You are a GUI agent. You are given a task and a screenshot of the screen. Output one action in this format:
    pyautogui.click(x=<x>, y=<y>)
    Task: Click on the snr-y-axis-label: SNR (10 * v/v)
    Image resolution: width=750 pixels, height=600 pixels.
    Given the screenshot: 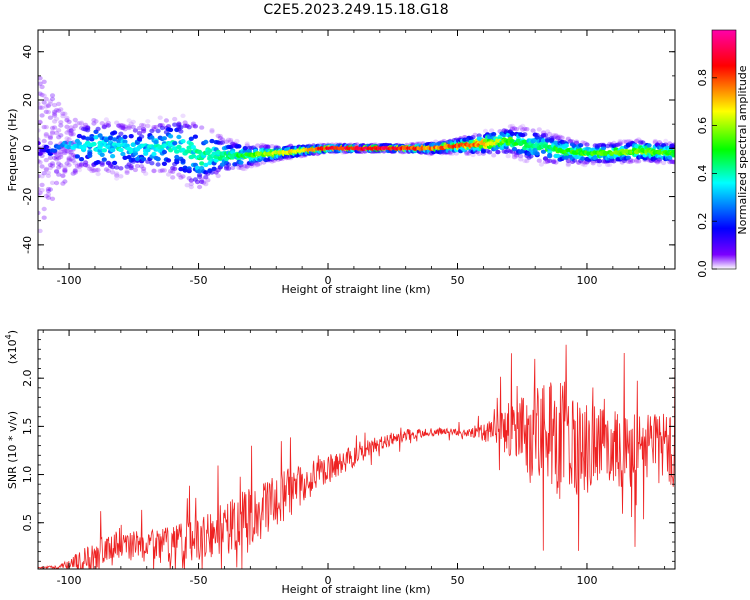 What is the action you would take?
    pyautogui.click(x=12, y=450)
    